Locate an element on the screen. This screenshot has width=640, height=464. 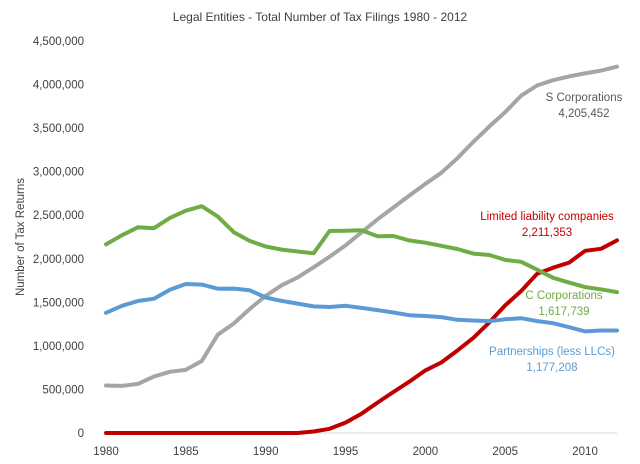
y-tick-label: 500,000 is located at coordinates (63, 390).